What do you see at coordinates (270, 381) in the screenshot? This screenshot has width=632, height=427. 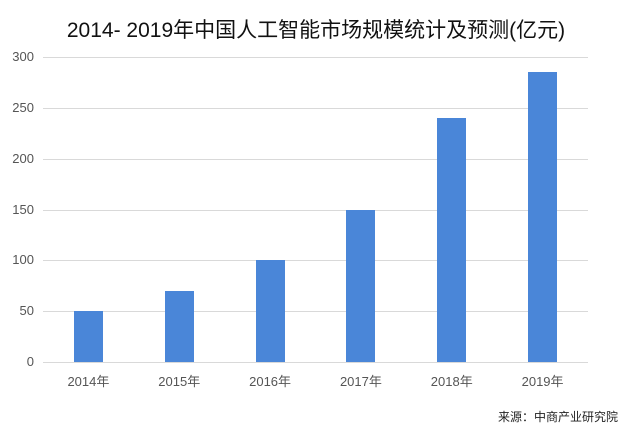 I see `x-tick-label: 2016年` at bounding box center [270, 381].